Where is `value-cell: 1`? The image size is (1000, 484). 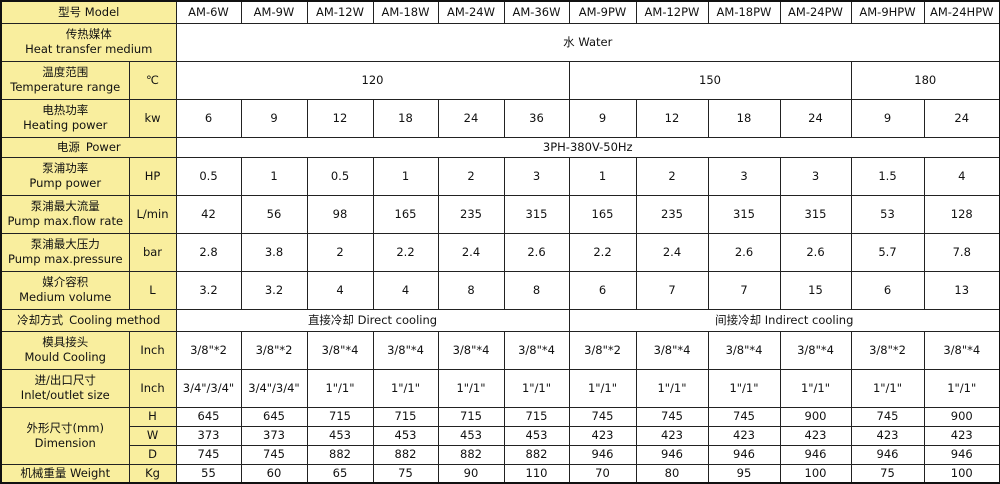 value-cell: 1 is located at coordinates (405, 176).